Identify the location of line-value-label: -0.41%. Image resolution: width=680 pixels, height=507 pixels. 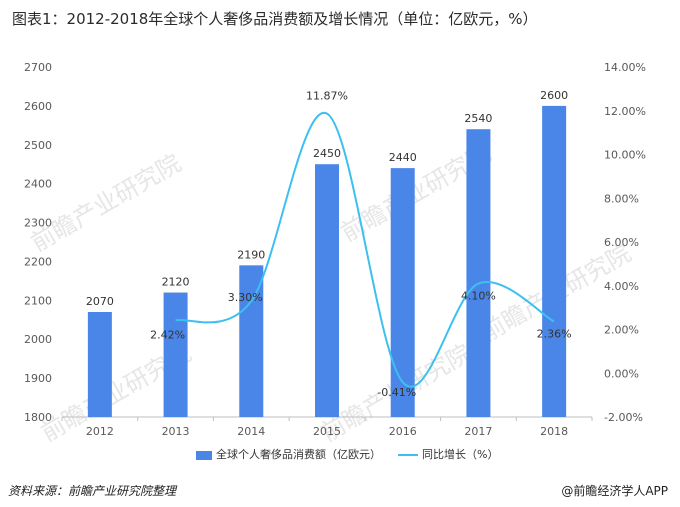
(396, 392).